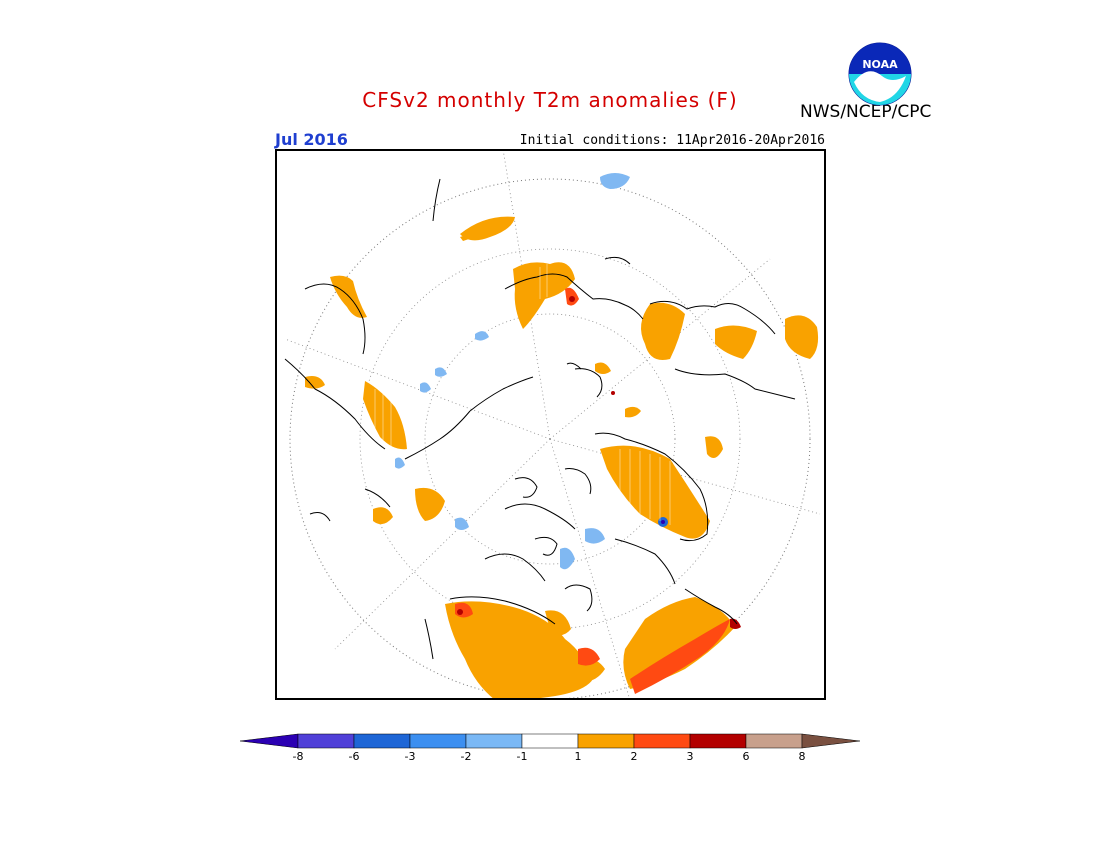 The width and height of the screenshot is (1100, 850). Describe the element at coordinates (354, 756) in the screenshot. I see `legend-label: -6` at that location.